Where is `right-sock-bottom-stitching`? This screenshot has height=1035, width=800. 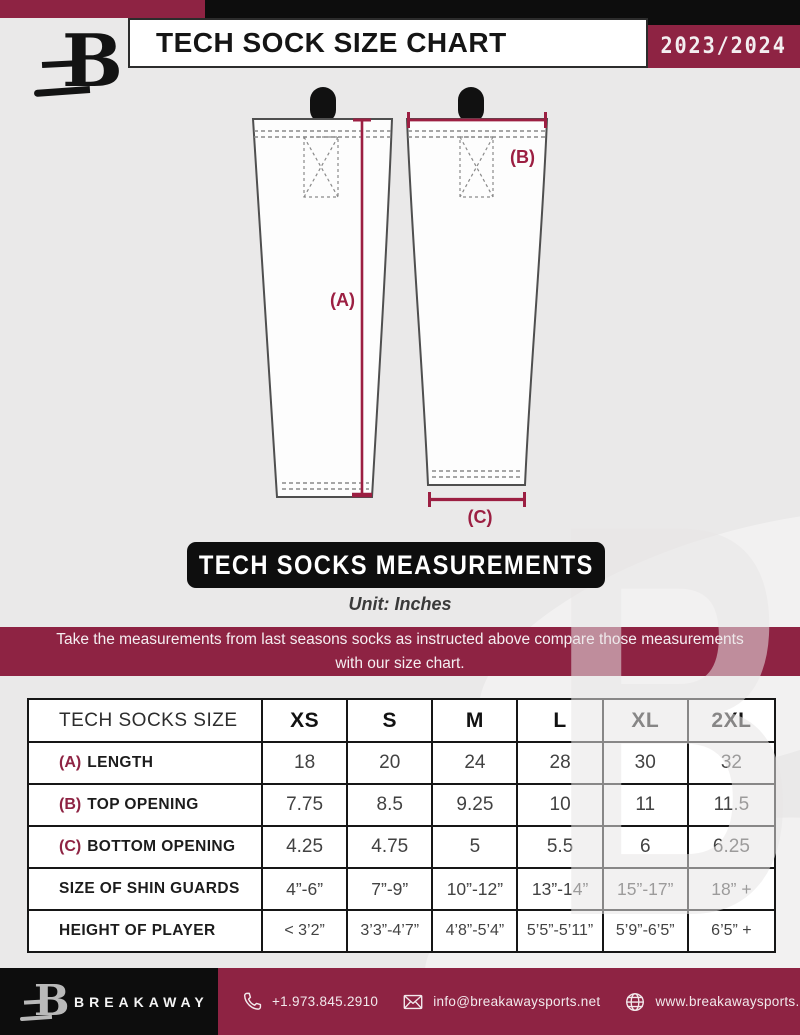 right-sock-bottom-stitching is located at coordinates (477, 474).